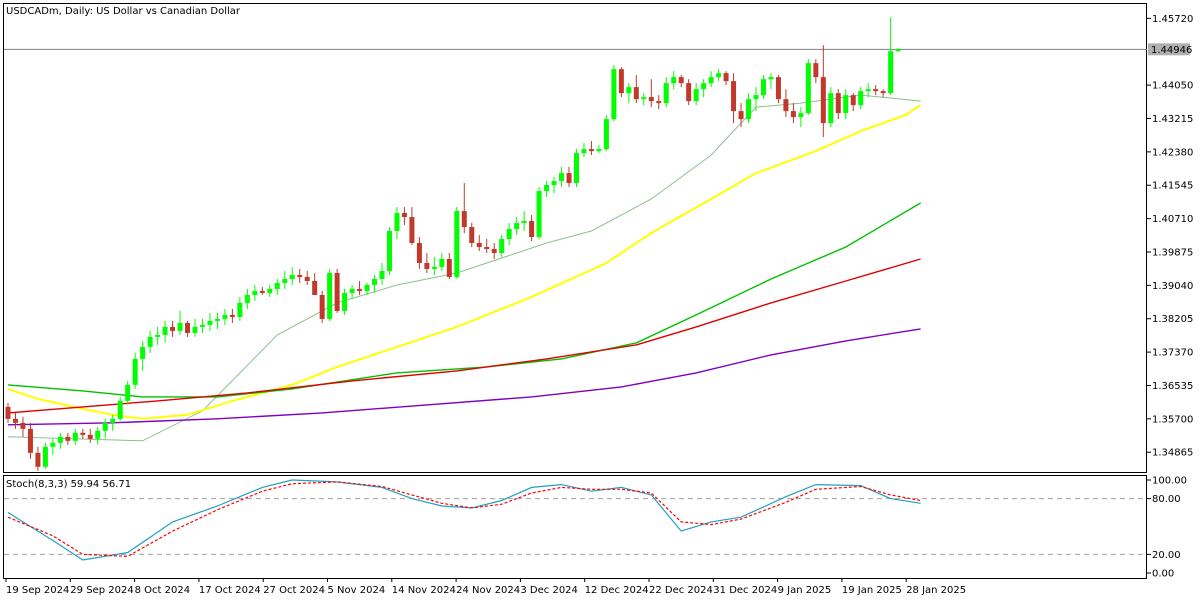 This screenshot has width=1200, height=600. I want to click on moving-average-purple, so click(464, 377).